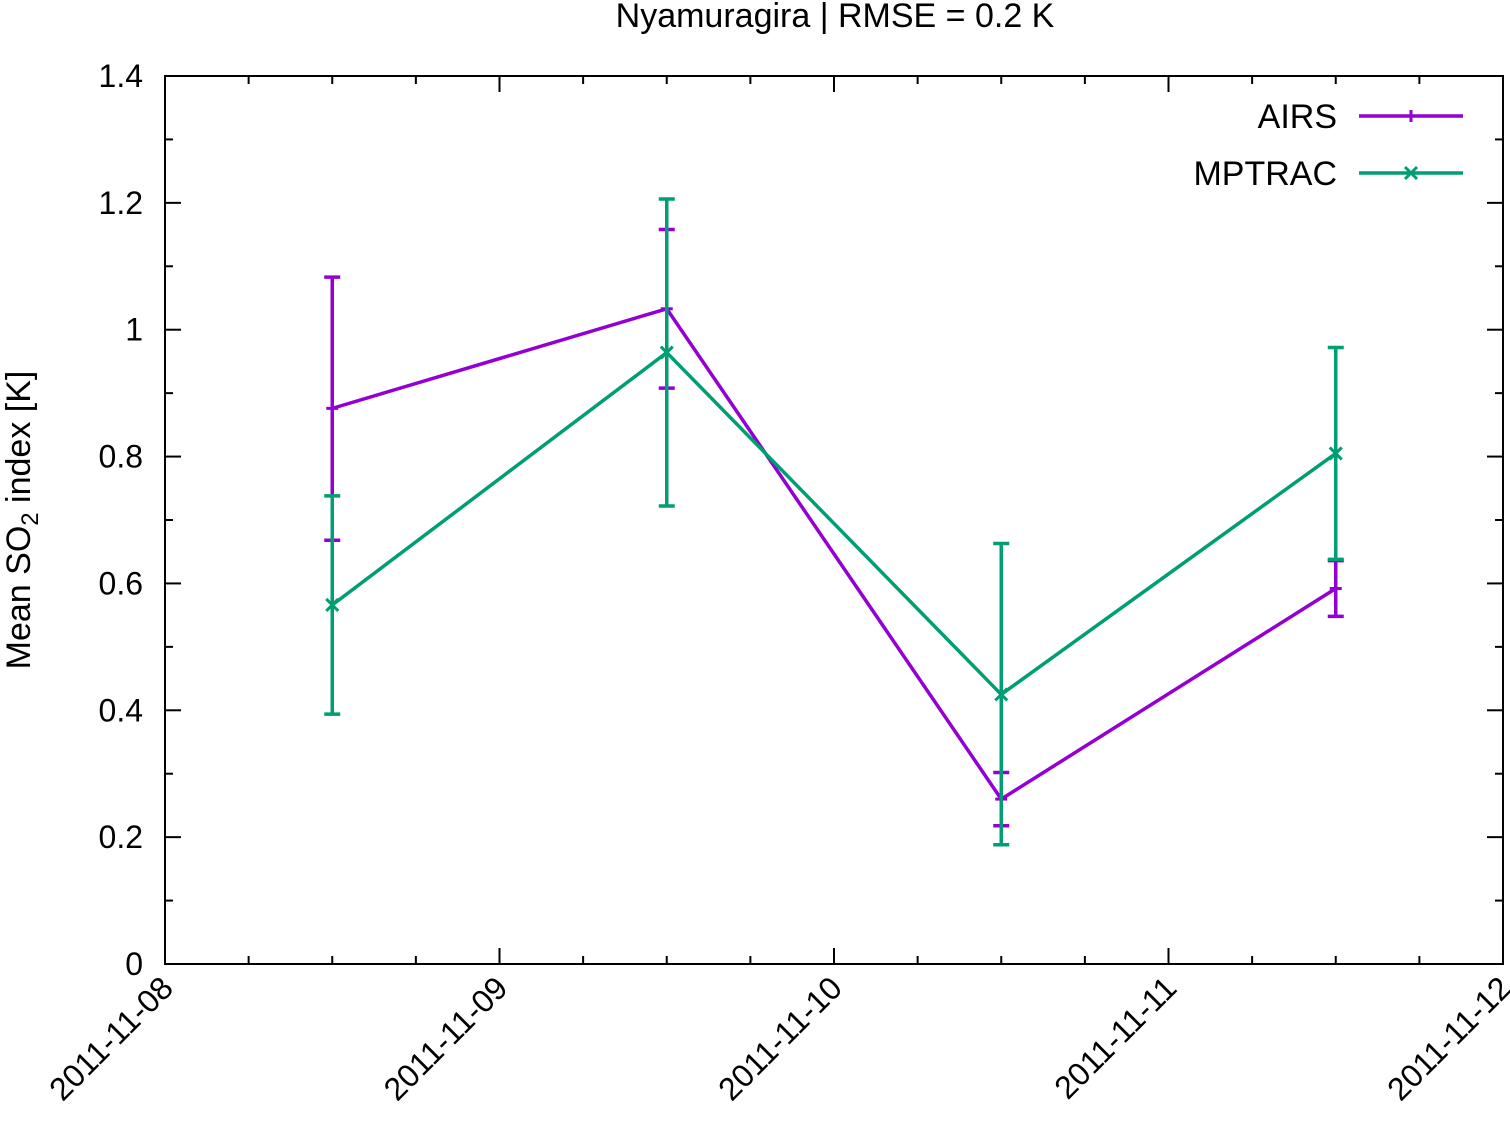 This screenshot has width=1510, height=1127. What do you see at coordinates (1115, 1037) in the screenshot?
I see `x-tick-label: 2011-11-11` at bounding box center [1115, 1037].